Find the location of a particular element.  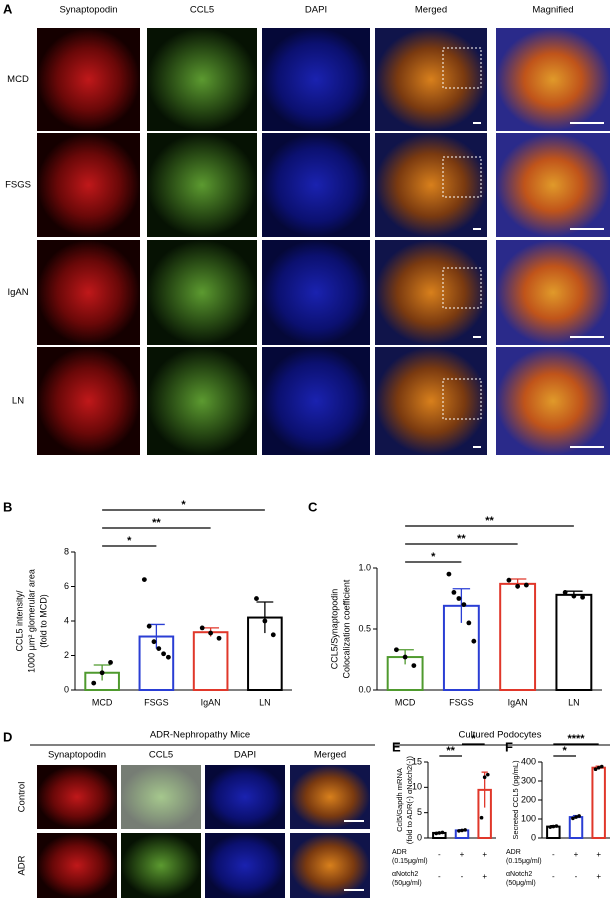

y-tick-label: 0.0 is located at coordinates (364, 689).